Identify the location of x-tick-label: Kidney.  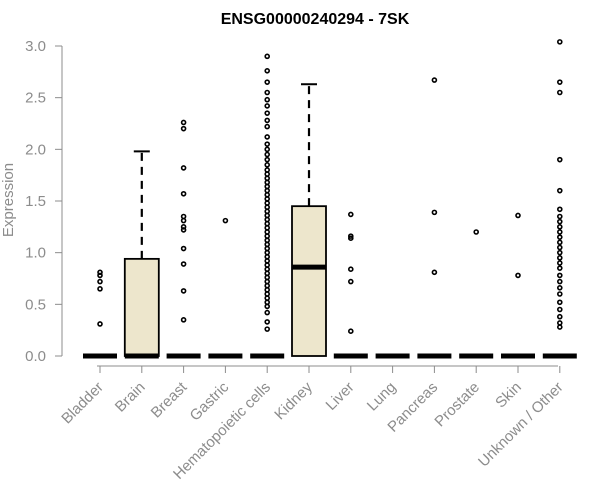
(293, 400).